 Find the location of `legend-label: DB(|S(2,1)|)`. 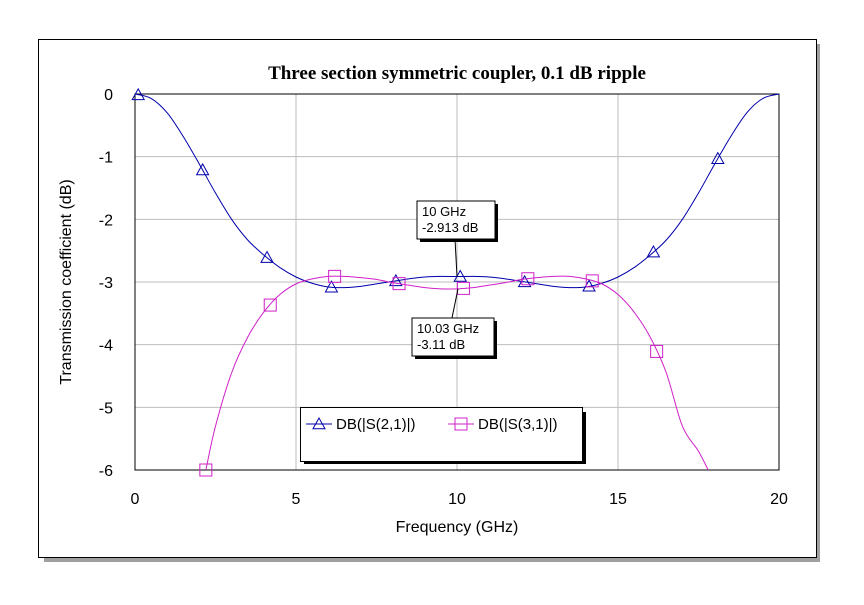

legend-label: DB(|S(2,1)|) is located at coordinates (375, 424).